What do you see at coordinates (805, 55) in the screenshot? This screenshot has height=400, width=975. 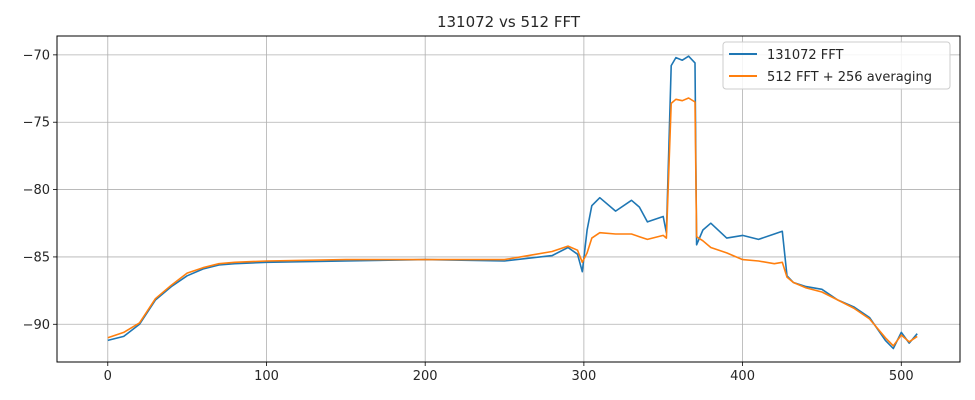 I see `legend-label-1: 131072 FFT` at bounding box center [805, 55].